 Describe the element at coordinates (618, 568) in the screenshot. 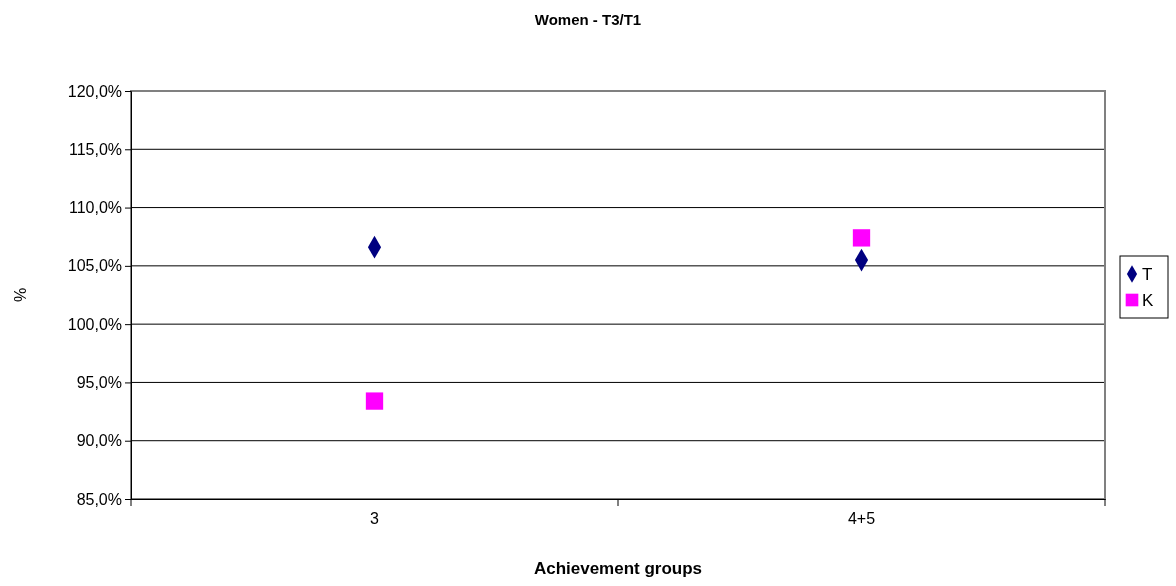

I see `x-axis-title: Achievement groups` at that location.